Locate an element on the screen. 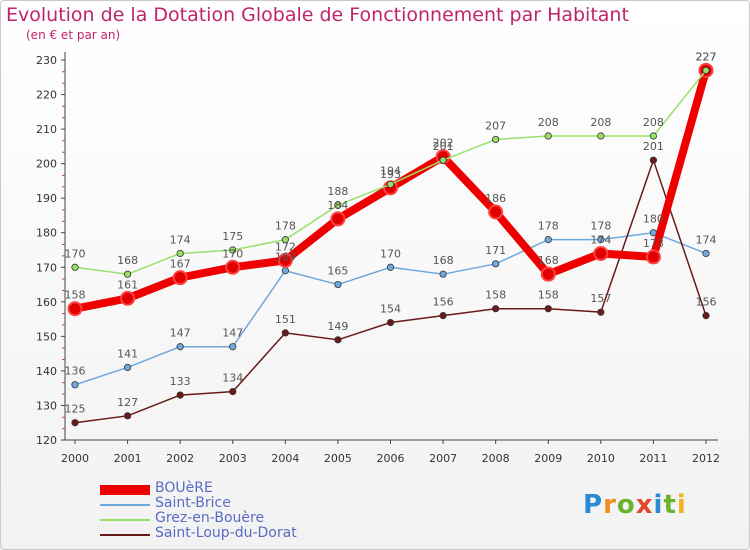 The width and height of the screenshot is (750, 550). data-label: 184 is located at coordinates (337, 205).